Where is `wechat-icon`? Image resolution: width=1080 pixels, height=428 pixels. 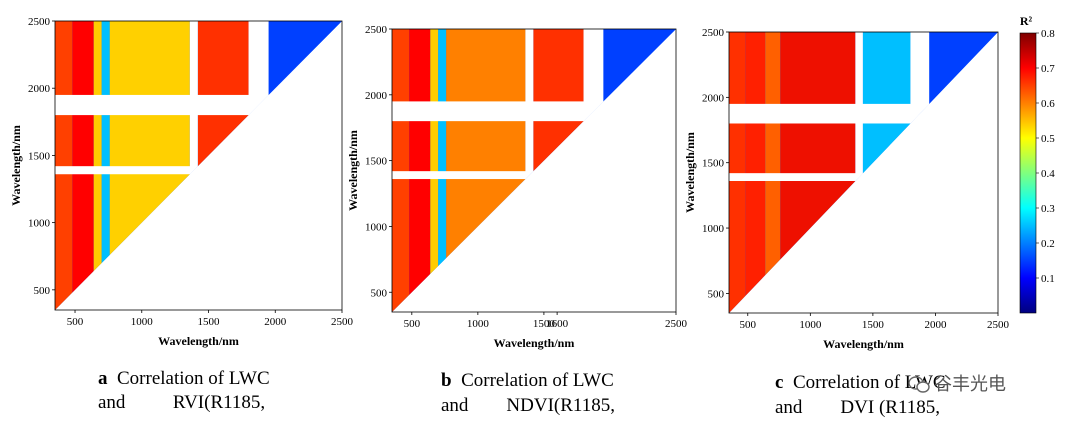
wechat-icon is located at coordinates (919, 384).